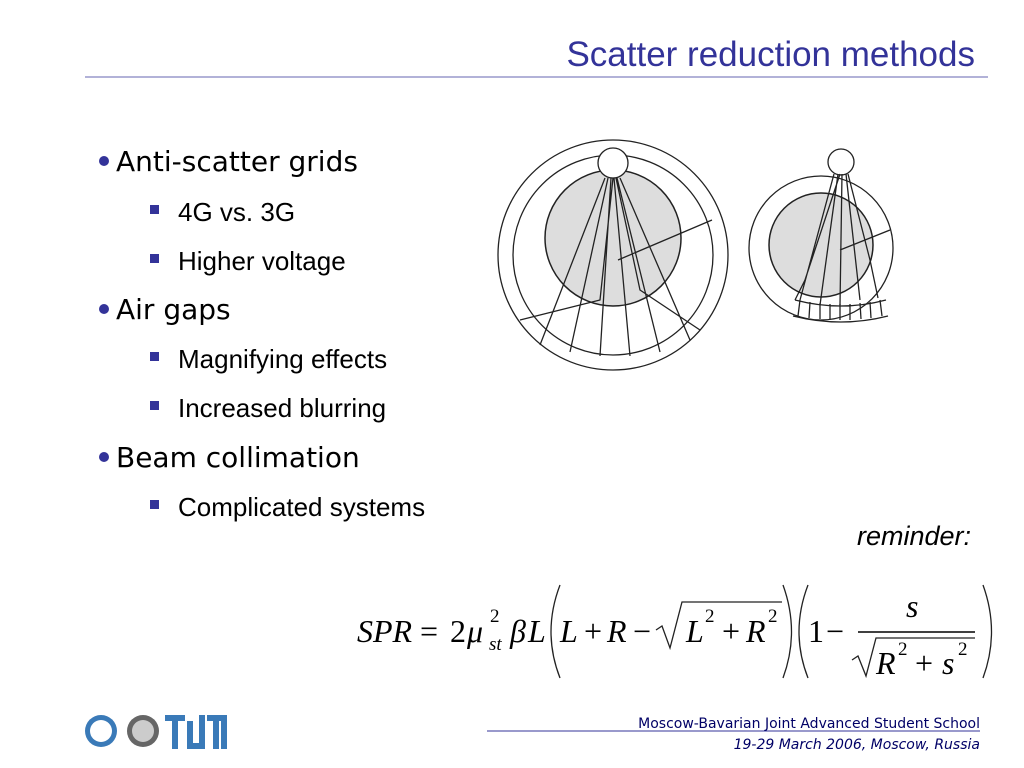  What do you see at coordinates (301, 507) in the screenshot?
I see `sub-bullet-text: Complicated systems` at bounding box center [301, 507].